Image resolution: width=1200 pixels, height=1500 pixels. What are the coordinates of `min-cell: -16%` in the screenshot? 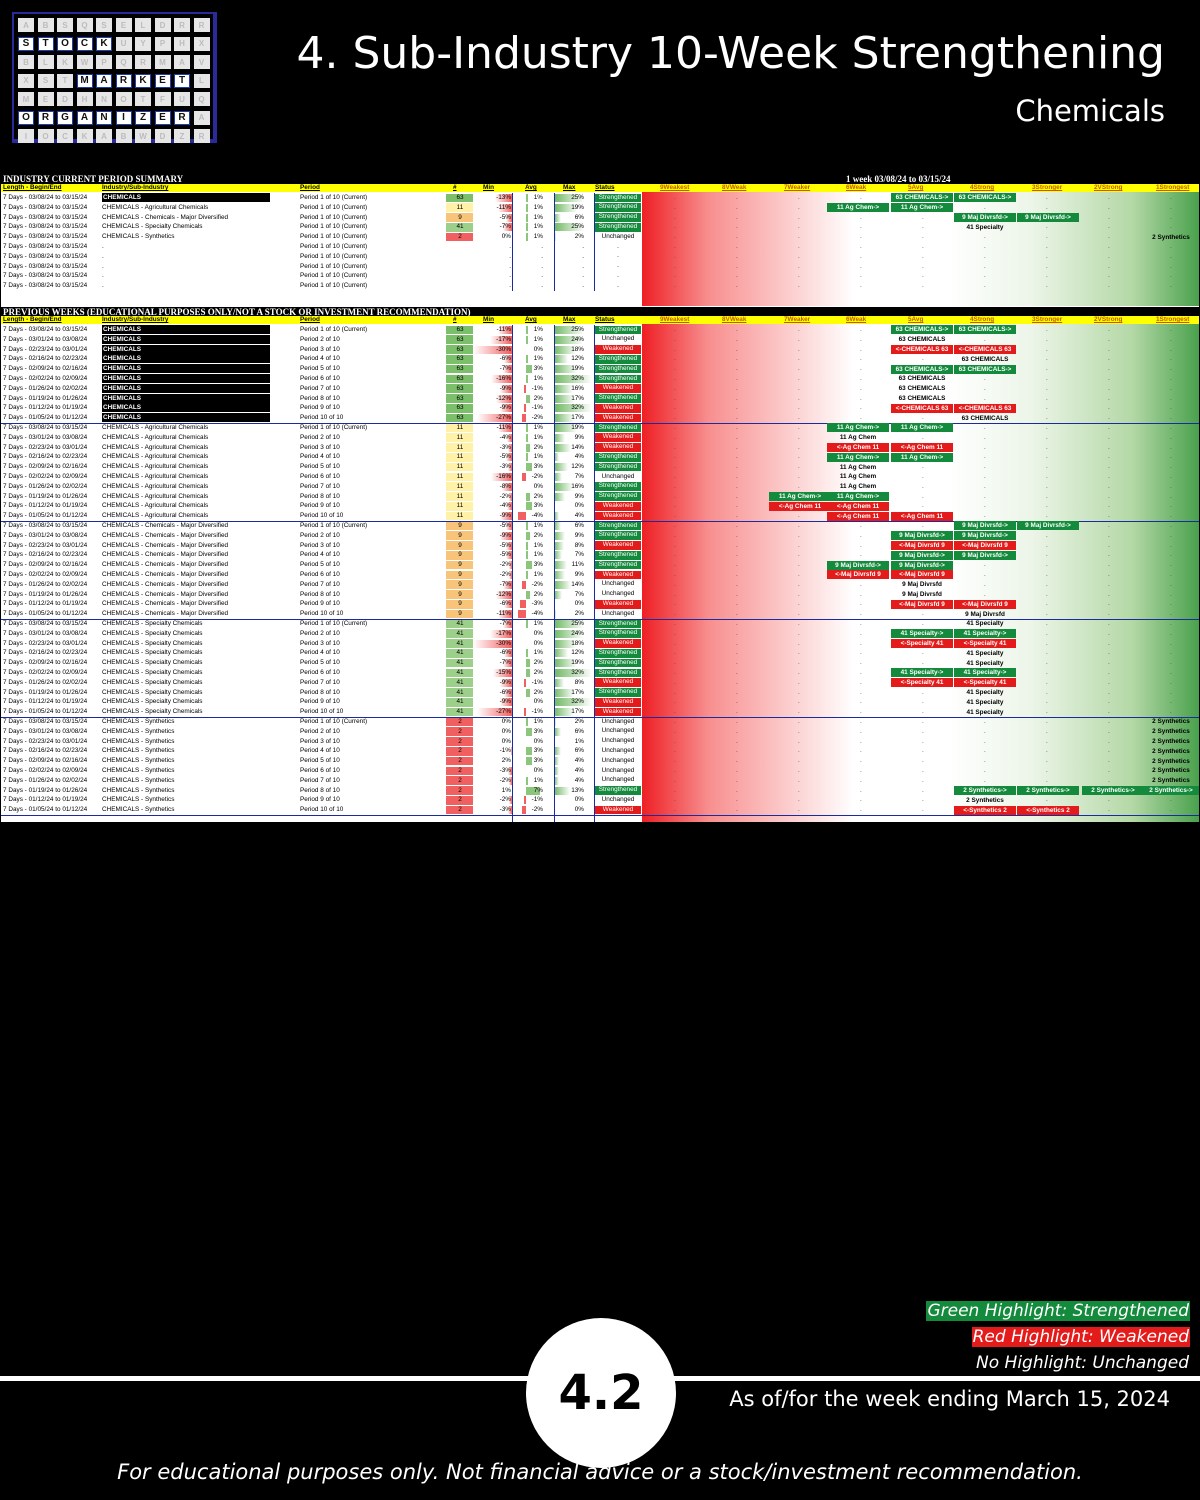 It's located at (503, 378).